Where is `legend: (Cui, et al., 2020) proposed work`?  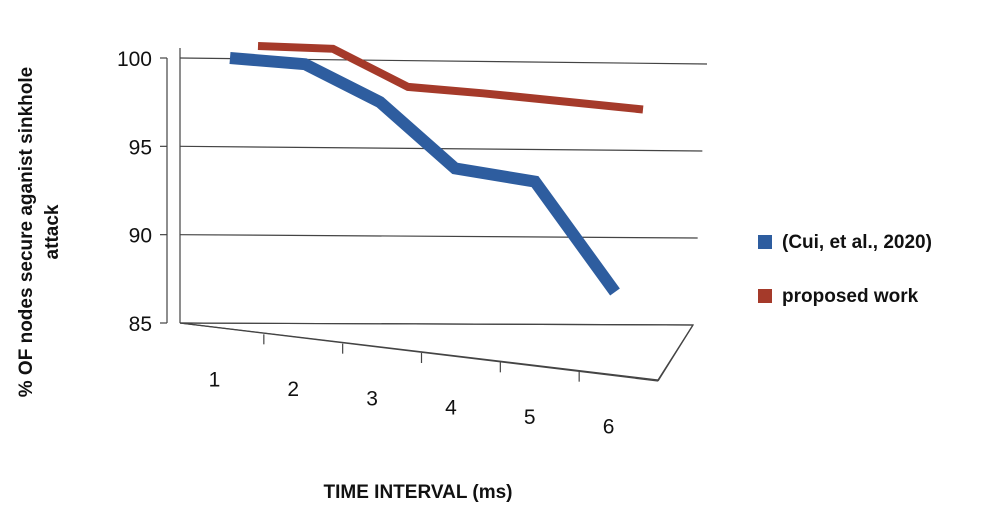 legend: (Cui, et al., 2020) proposed work is located at coordinates (845, 269).